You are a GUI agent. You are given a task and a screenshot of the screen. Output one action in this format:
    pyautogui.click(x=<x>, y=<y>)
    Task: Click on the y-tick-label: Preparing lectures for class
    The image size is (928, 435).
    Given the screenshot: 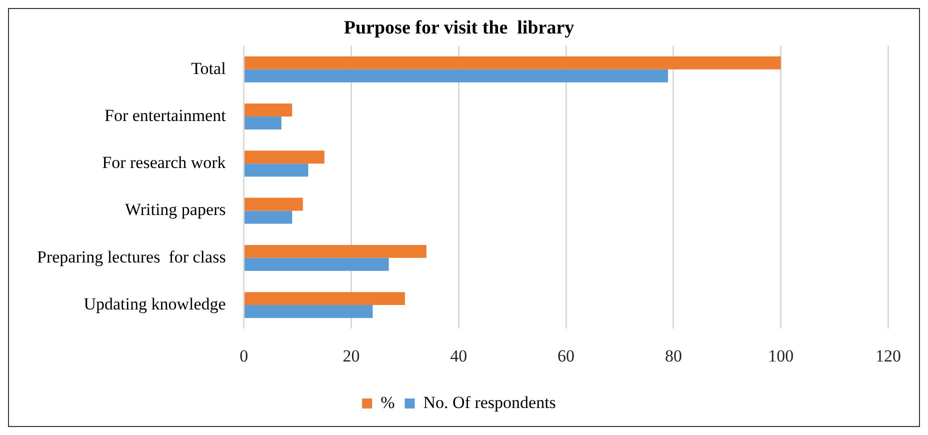 What is the action you would take?
    pyautogui.click(x=131, y=256)
    